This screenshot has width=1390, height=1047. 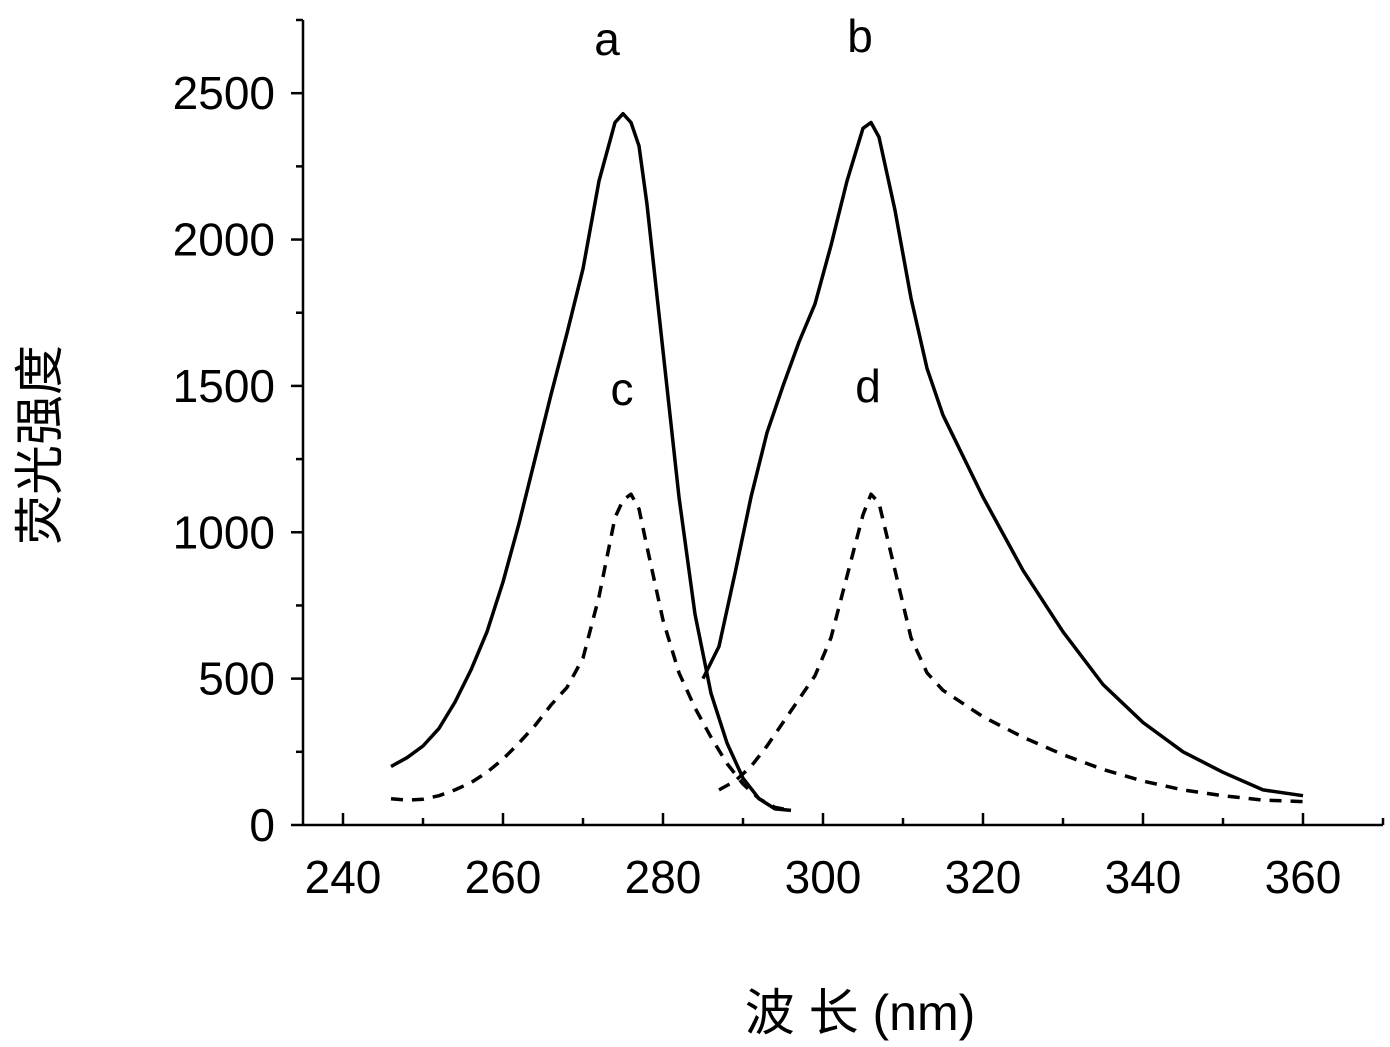 What do you see at coordinates (224, 240) in the screenshot?
I see `y-tick-label: 2000` at bounding box center [224, 240].